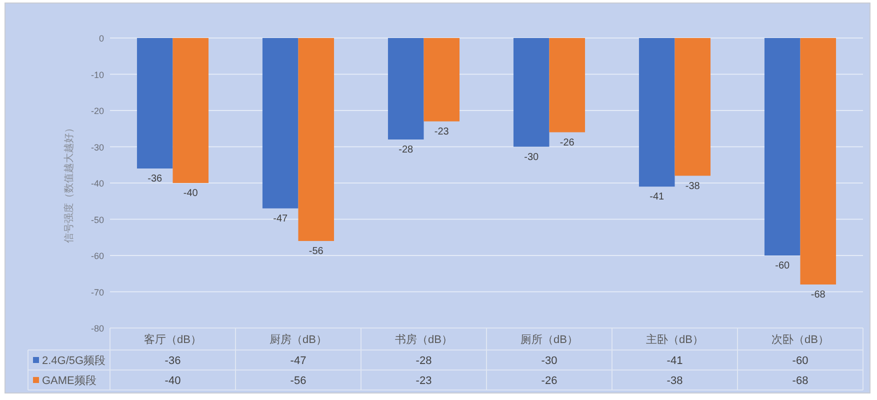 This screenshot has width=877, height=400. What do you see at coordinates (532, 157) in the screenshot?
I see `annotation: -30` at bounding box center [532, 157].